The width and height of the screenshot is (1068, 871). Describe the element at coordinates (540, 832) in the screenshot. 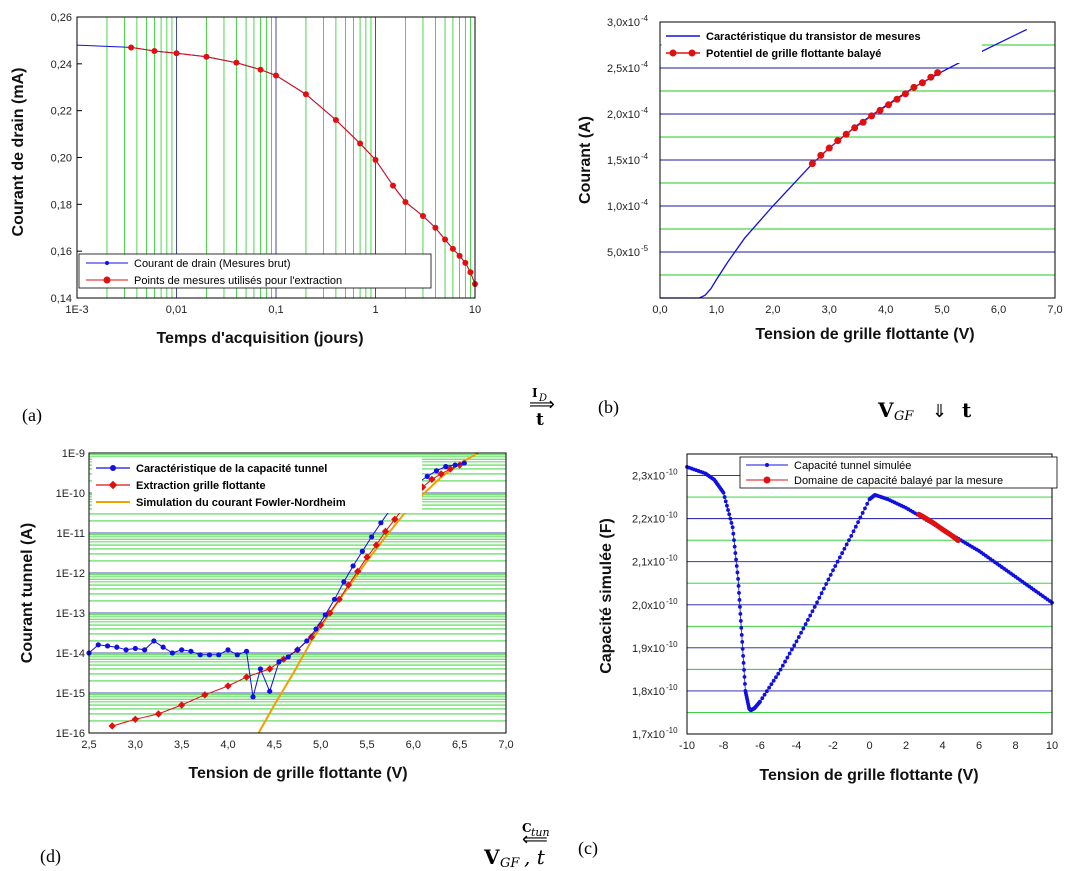

I see `arrow-cd-top-sub: tun` at that location.